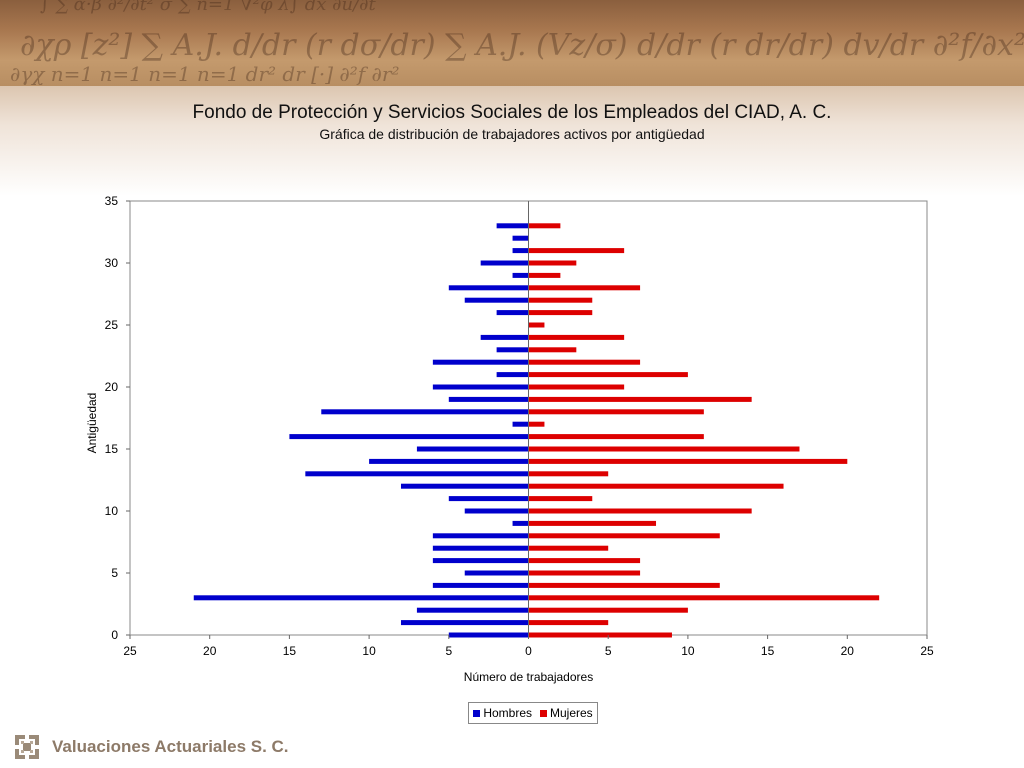 The image size is (1024, 768). What do you see at coordinates (205, 74) in the screenshot?
I see `equation-decoration-3: ∂γχ n=1 n=1 n=1 n=1 dr² dr [·] ∂²f ∂r²` at bounding box center [205, 74].